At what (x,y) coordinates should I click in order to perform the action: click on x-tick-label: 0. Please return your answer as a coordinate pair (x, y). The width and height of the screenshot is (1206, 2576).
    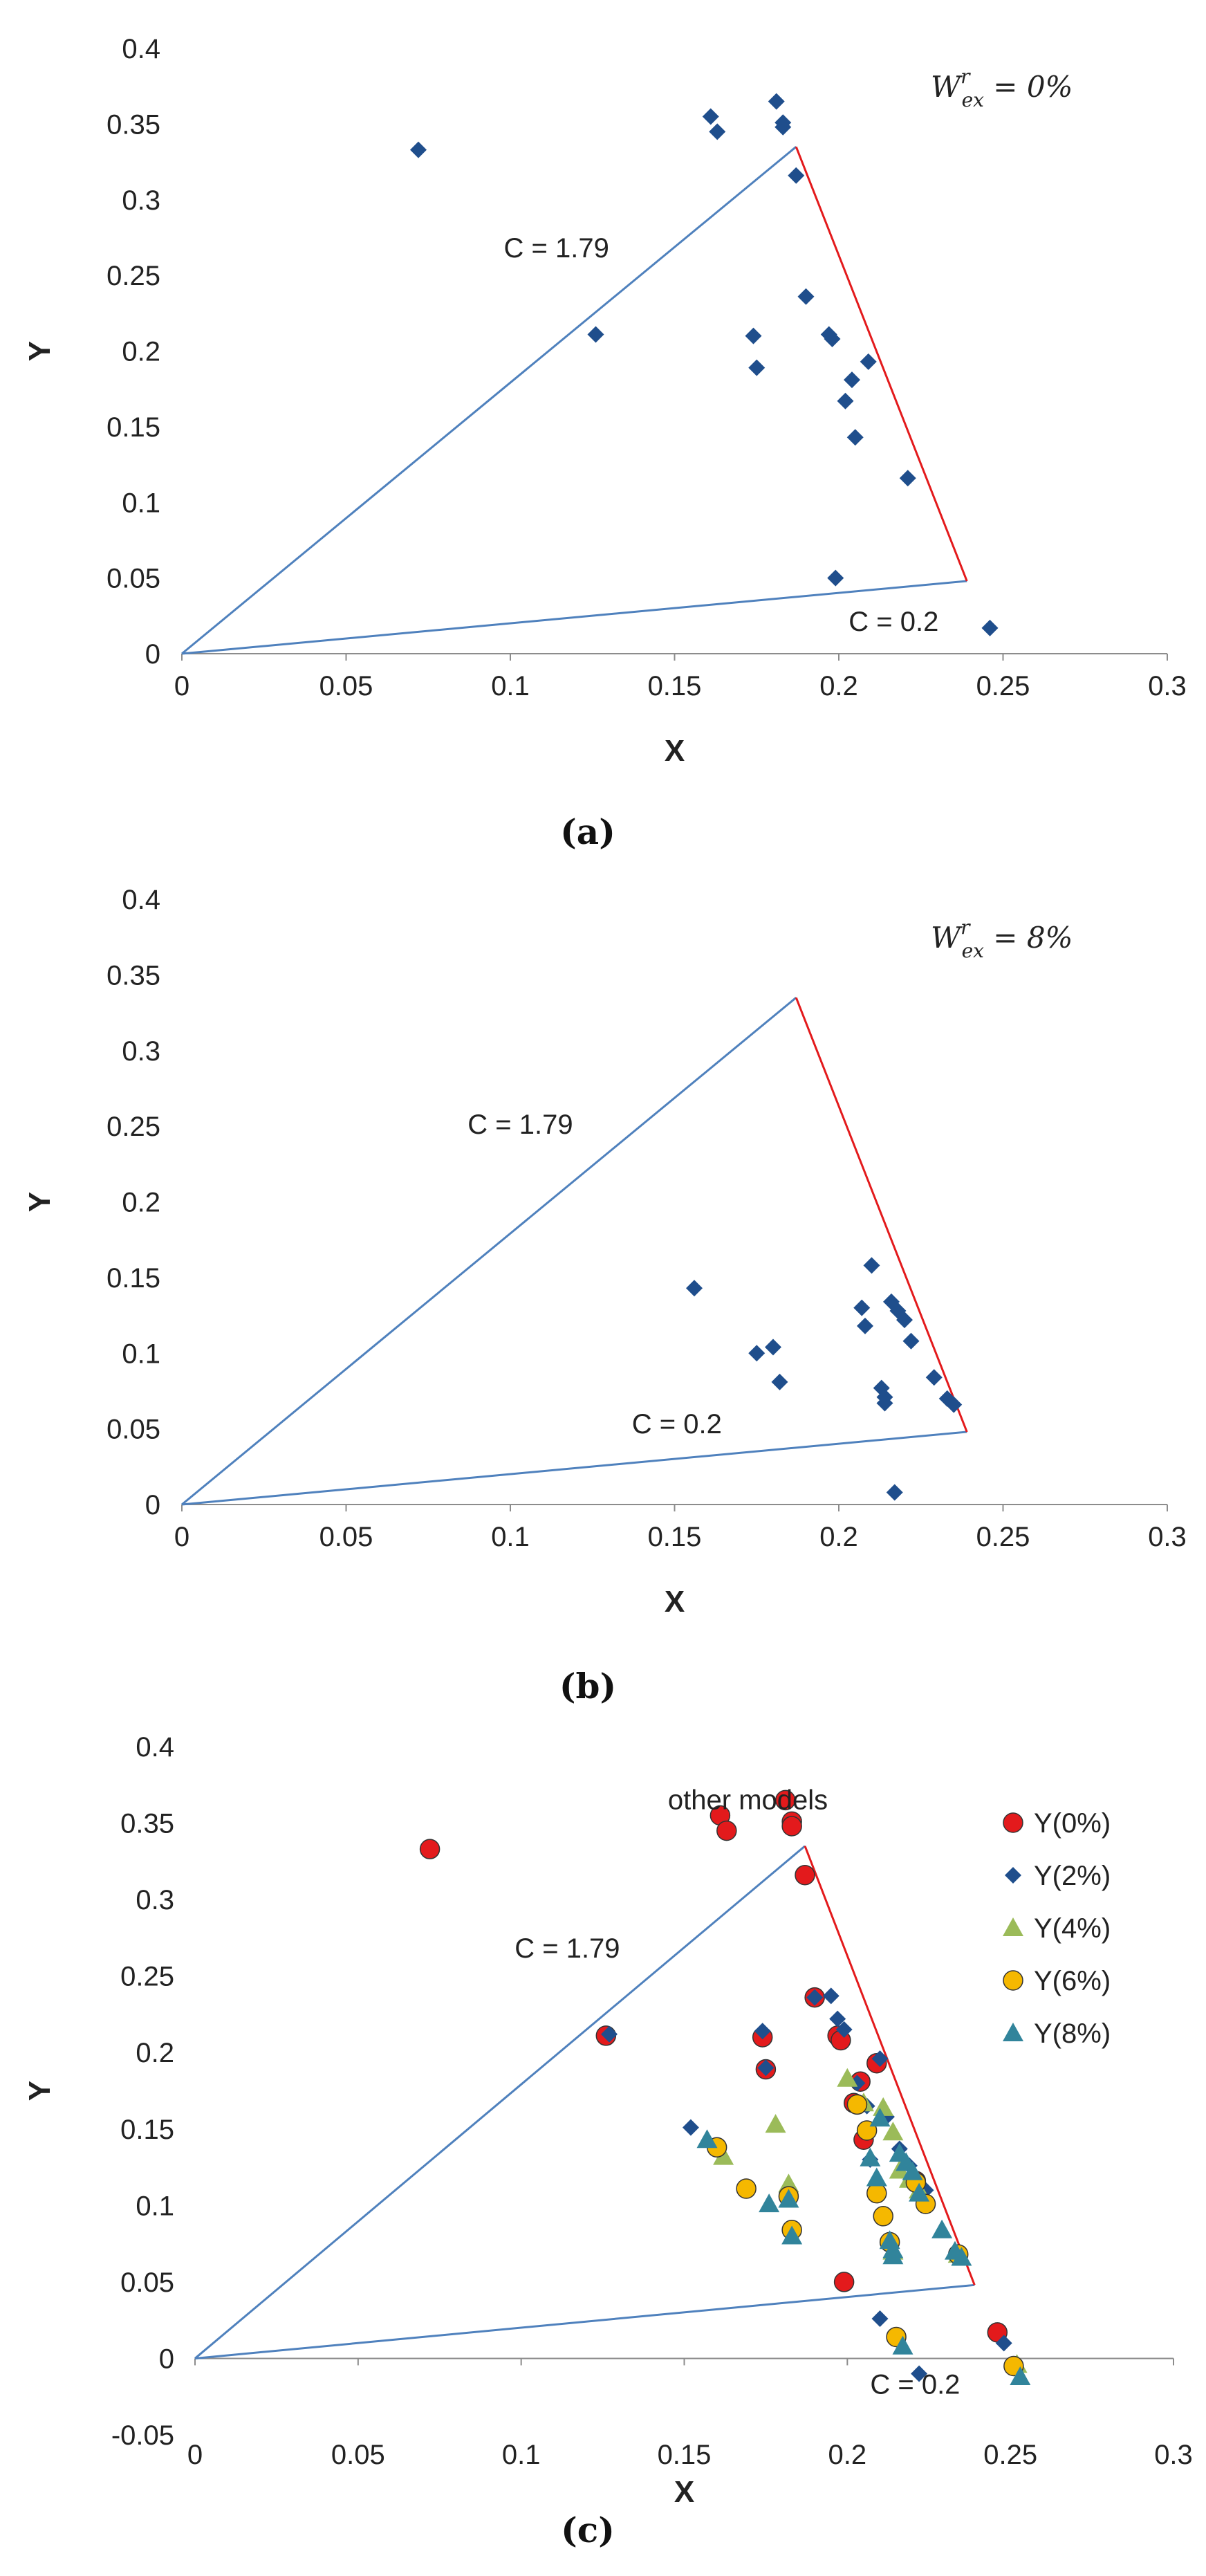
    Looking at the image, I should click on (195, 2455).